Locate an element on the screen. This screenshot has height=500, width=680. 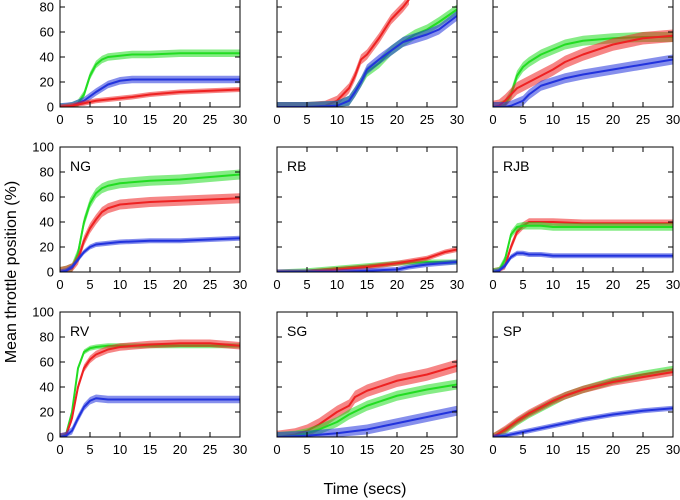
x-axis-title: Time (secs) is located at coordinates (365, 489).